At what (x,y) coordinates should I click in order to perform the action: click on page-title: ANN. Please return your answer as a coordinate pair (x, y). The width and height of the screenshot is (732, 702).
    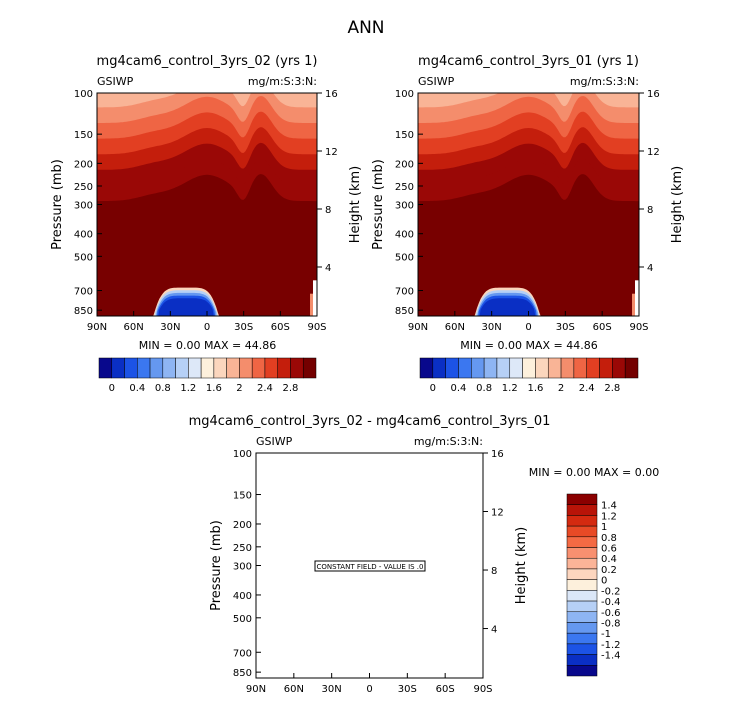
    Looking at the image, I should click on (365, 28).